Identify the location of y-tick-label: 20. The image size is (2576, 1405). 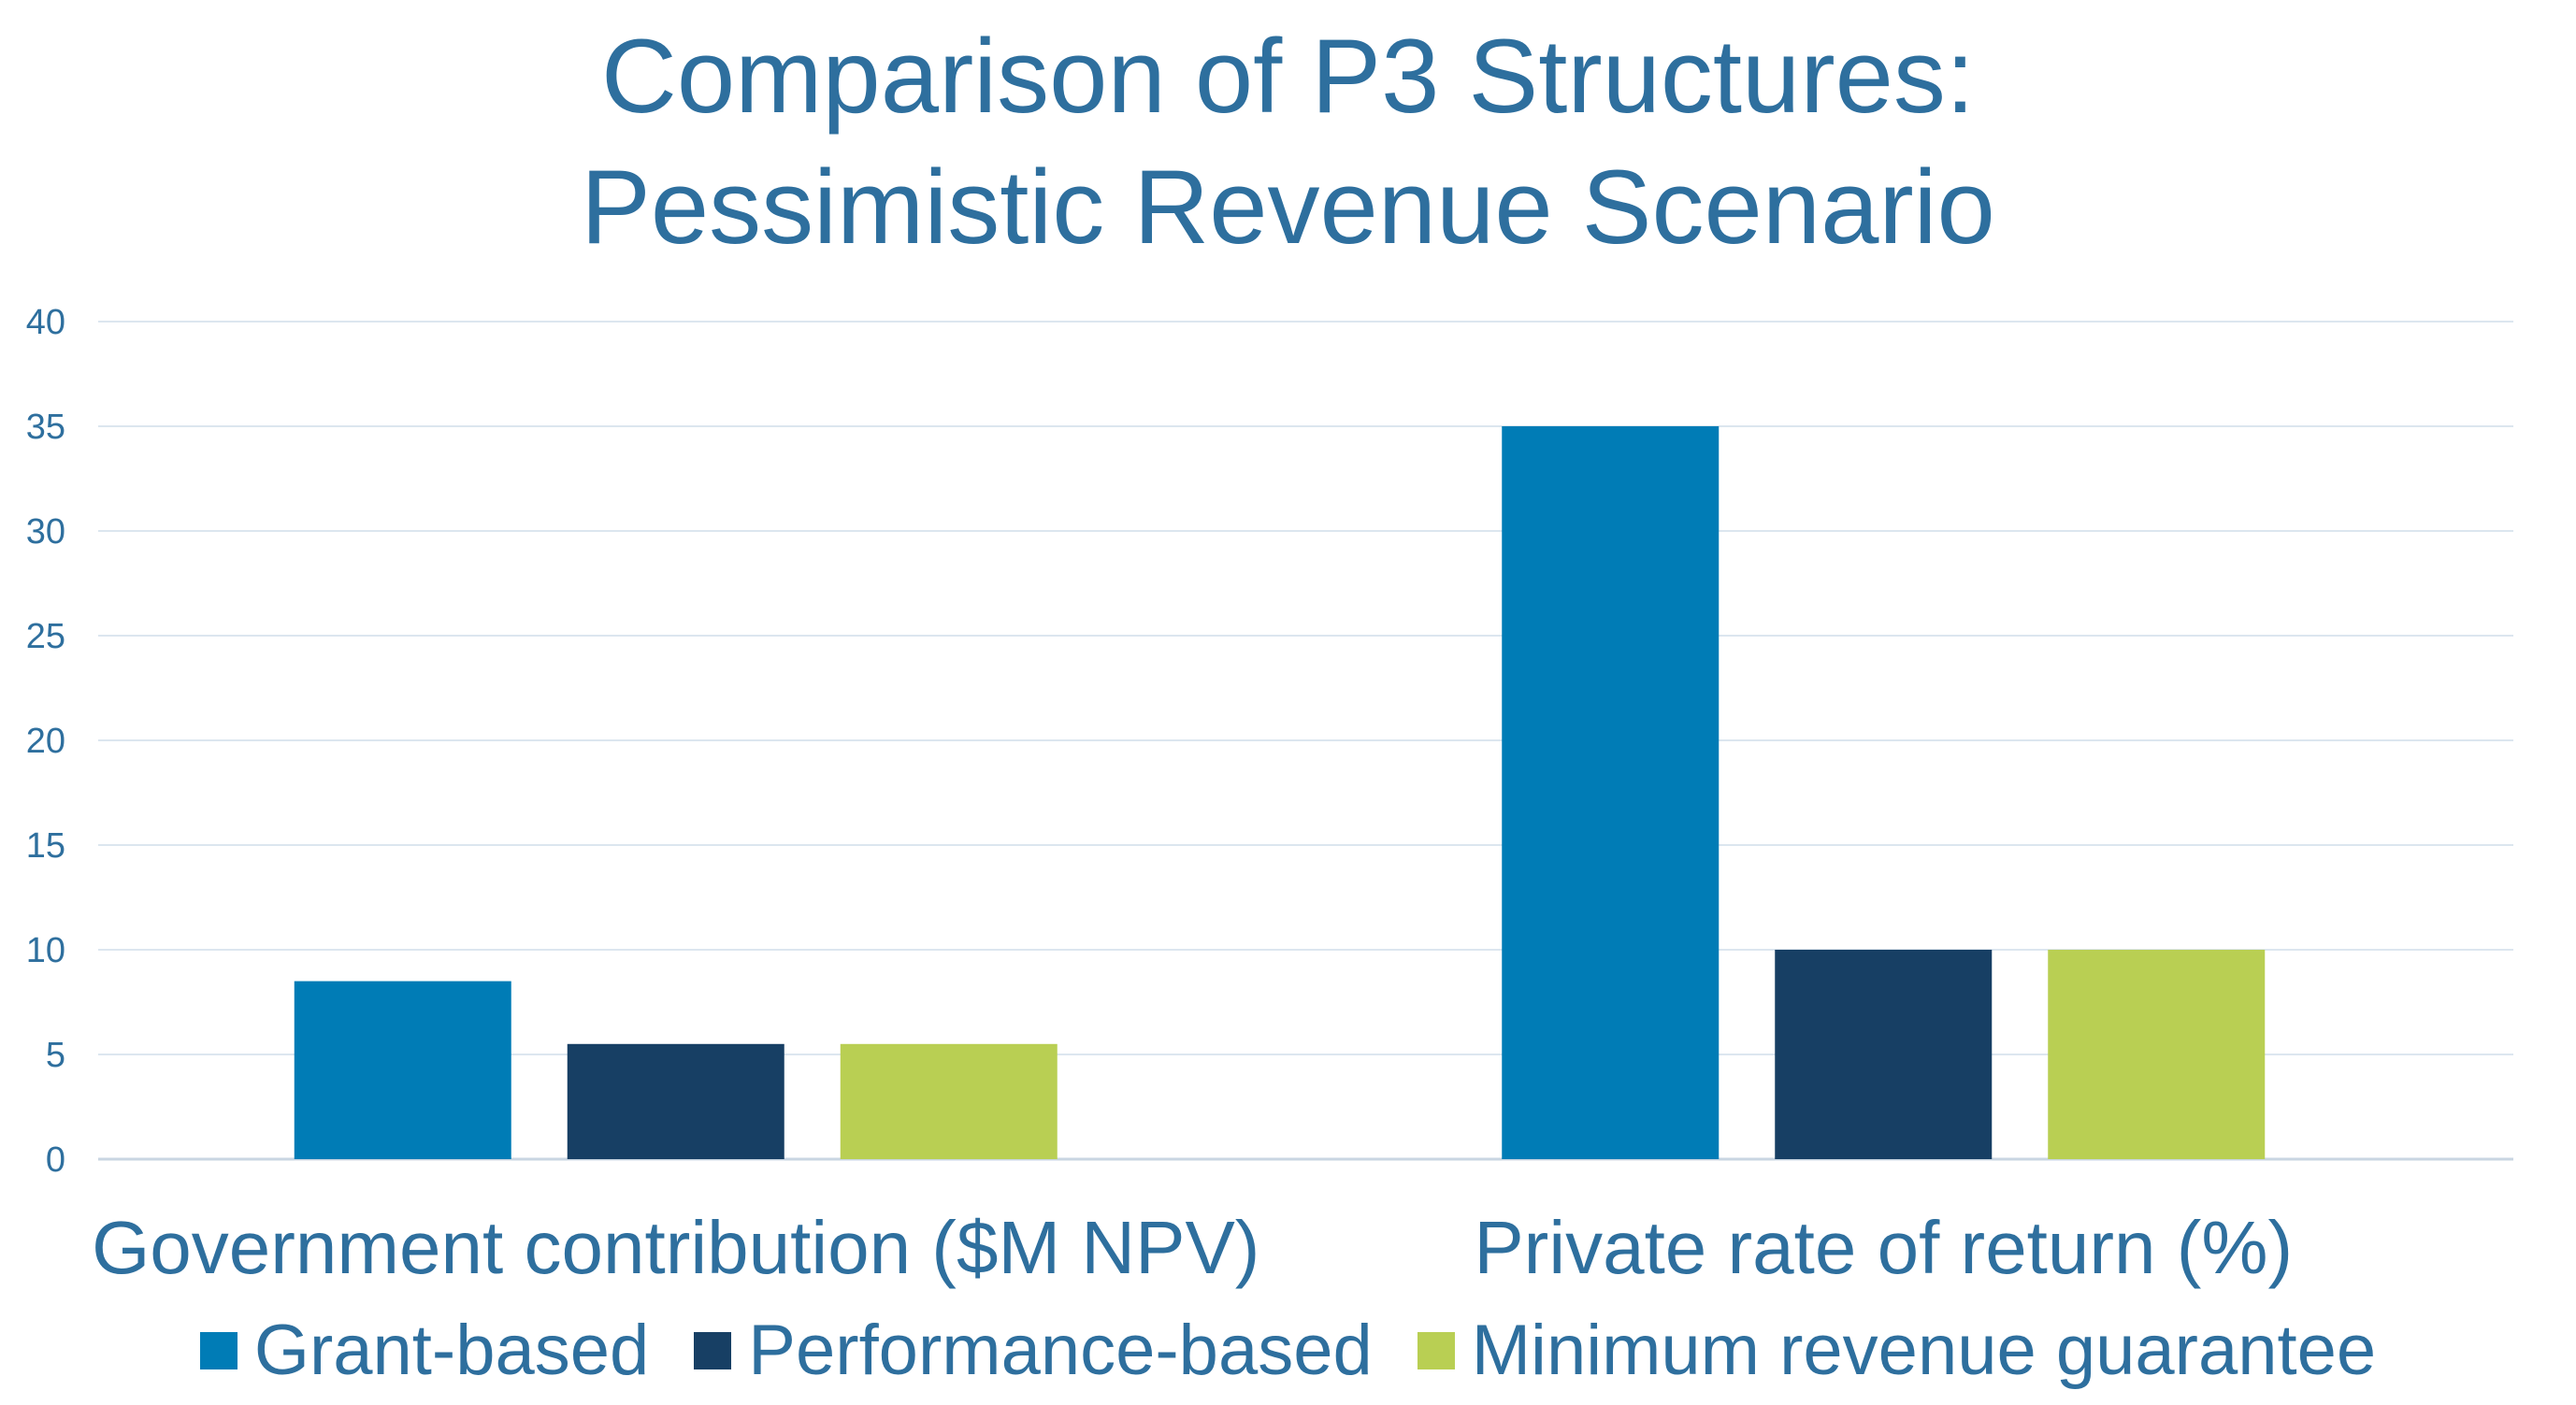
(46, 741).